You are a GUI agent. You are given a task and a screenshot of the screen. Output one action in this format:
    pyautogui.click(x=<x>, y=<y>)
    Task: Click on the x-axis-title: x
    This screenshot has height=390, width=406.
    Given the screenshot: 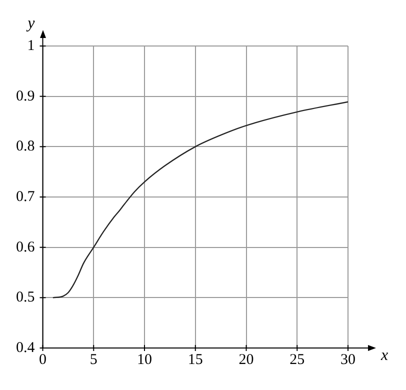 What is the action you would take?
    pyautogui.click(x=384, y=355)
    